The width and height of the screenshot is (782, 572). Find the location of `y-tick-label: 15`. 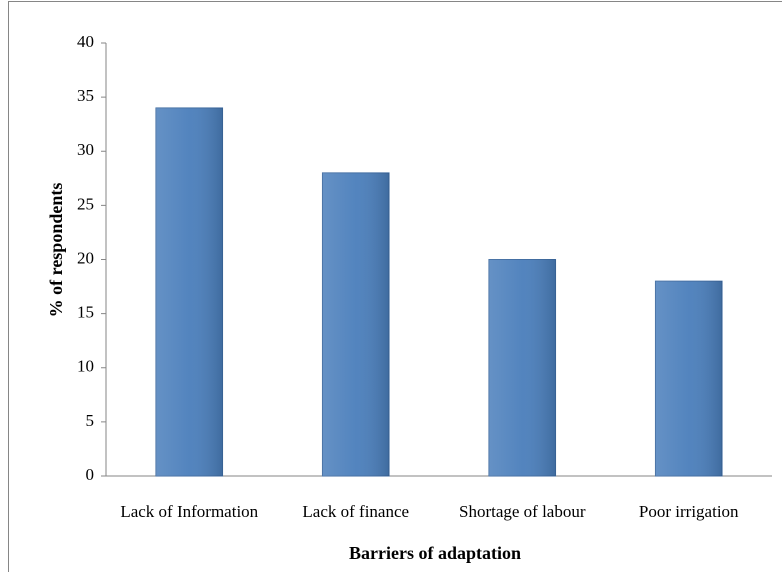

y-tick-label: 15 is located at coordinates (85, 312).